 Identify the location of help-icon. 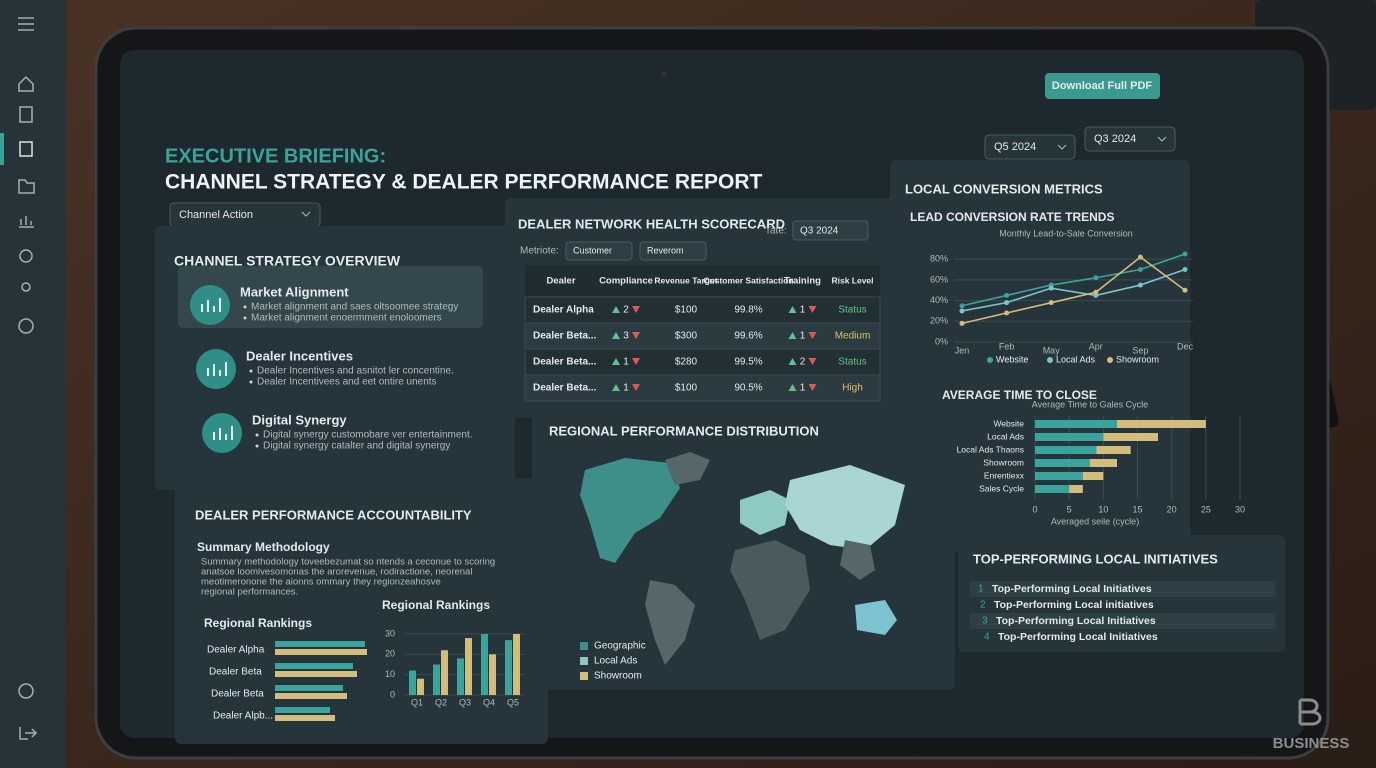
(26, 691).